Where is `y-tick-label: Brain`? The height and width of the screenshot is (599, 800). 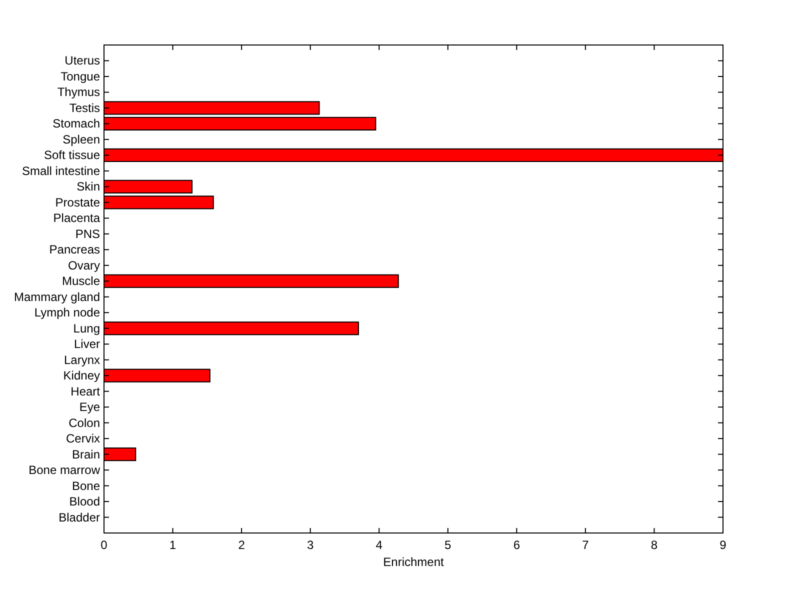
y-tick-label: Brain is located at coordinates (86, 454).